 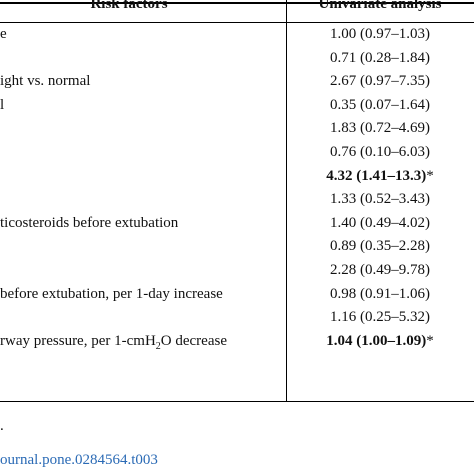 What do you see at coordinates (79, 460) in the screenshot?
I see `doi-link: ournal.pone.0284564.t003` at bounding box center [79, 460].